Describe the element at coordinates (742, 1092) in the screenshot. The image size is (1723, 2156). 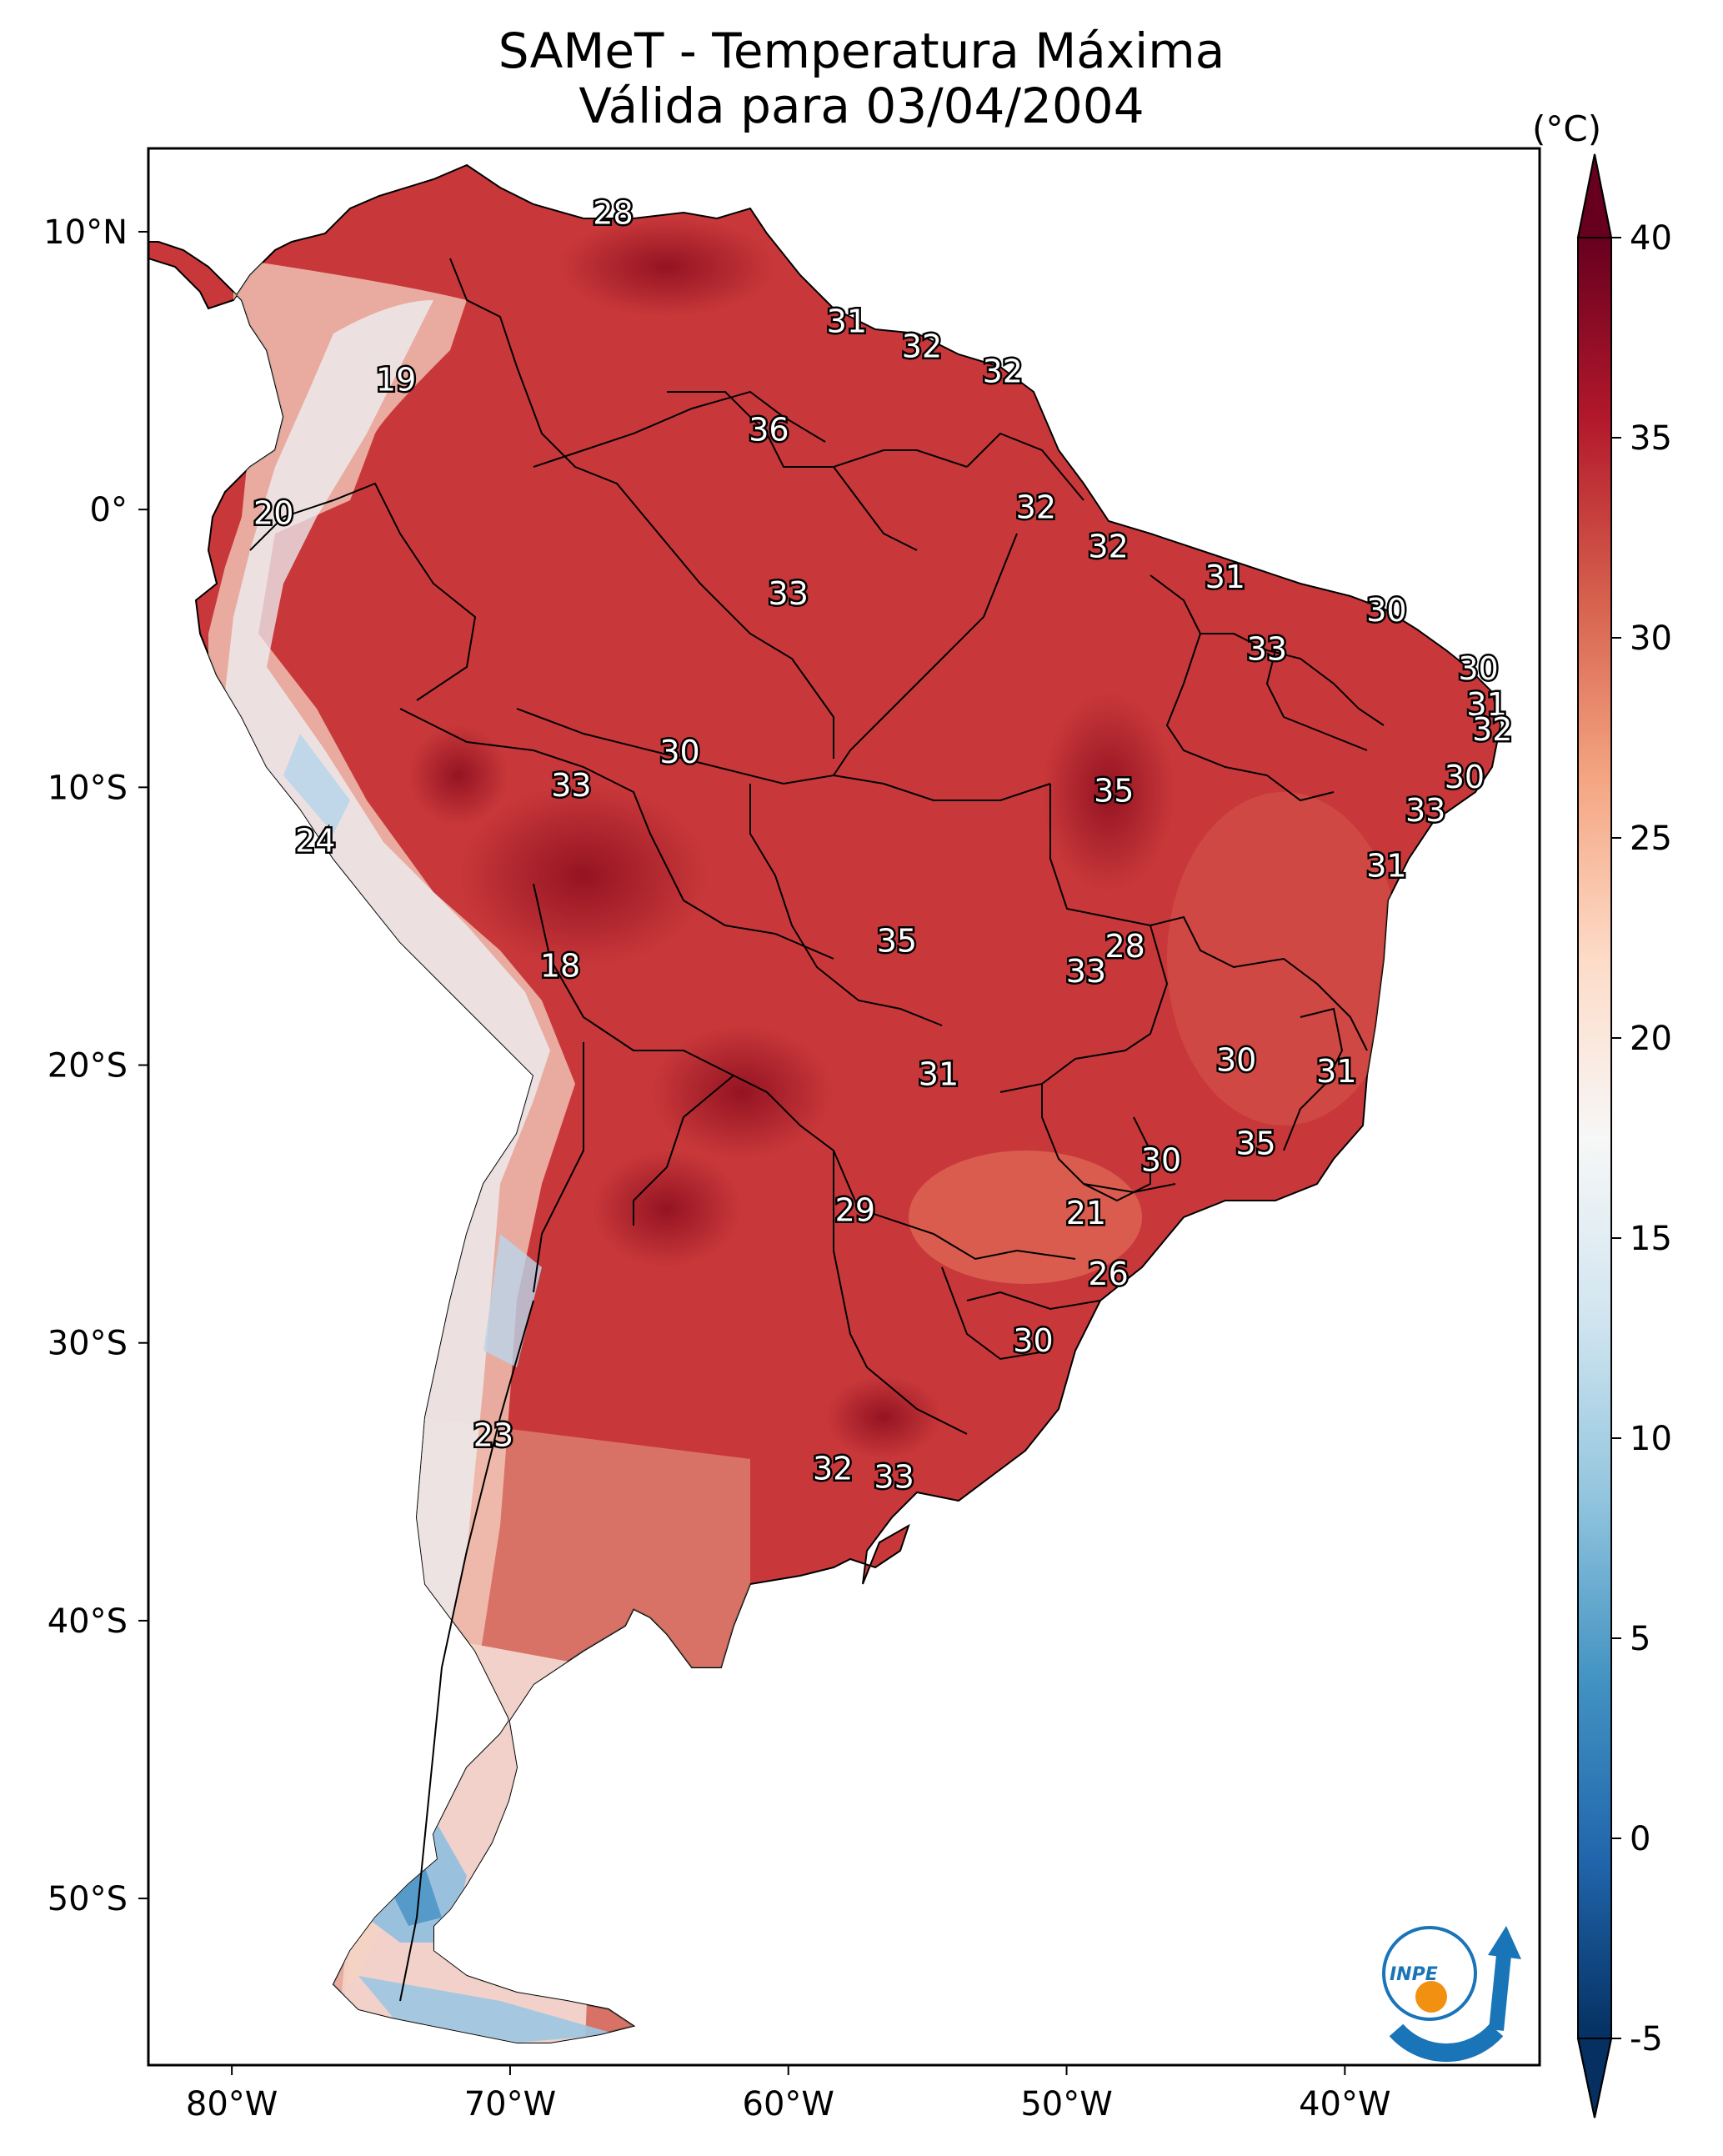
I see `hot-area-chaco` at that location.